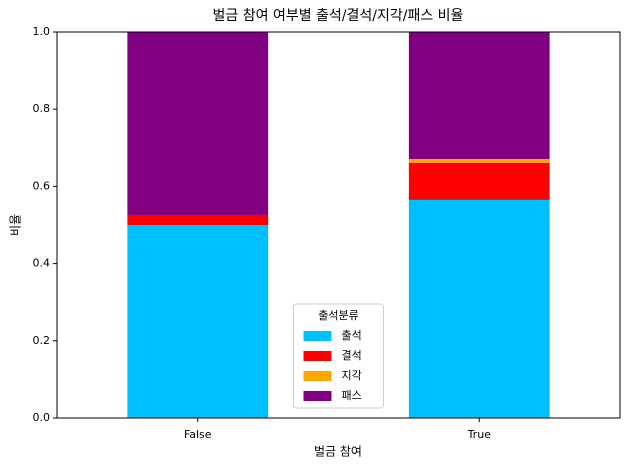 Image resolution: width=630 pixels, height=470 pixels. What do you see at coordinates (42, 340) in the screenshot?
I see `y-tick-label: 0.2` at bounding box center [42, 340].